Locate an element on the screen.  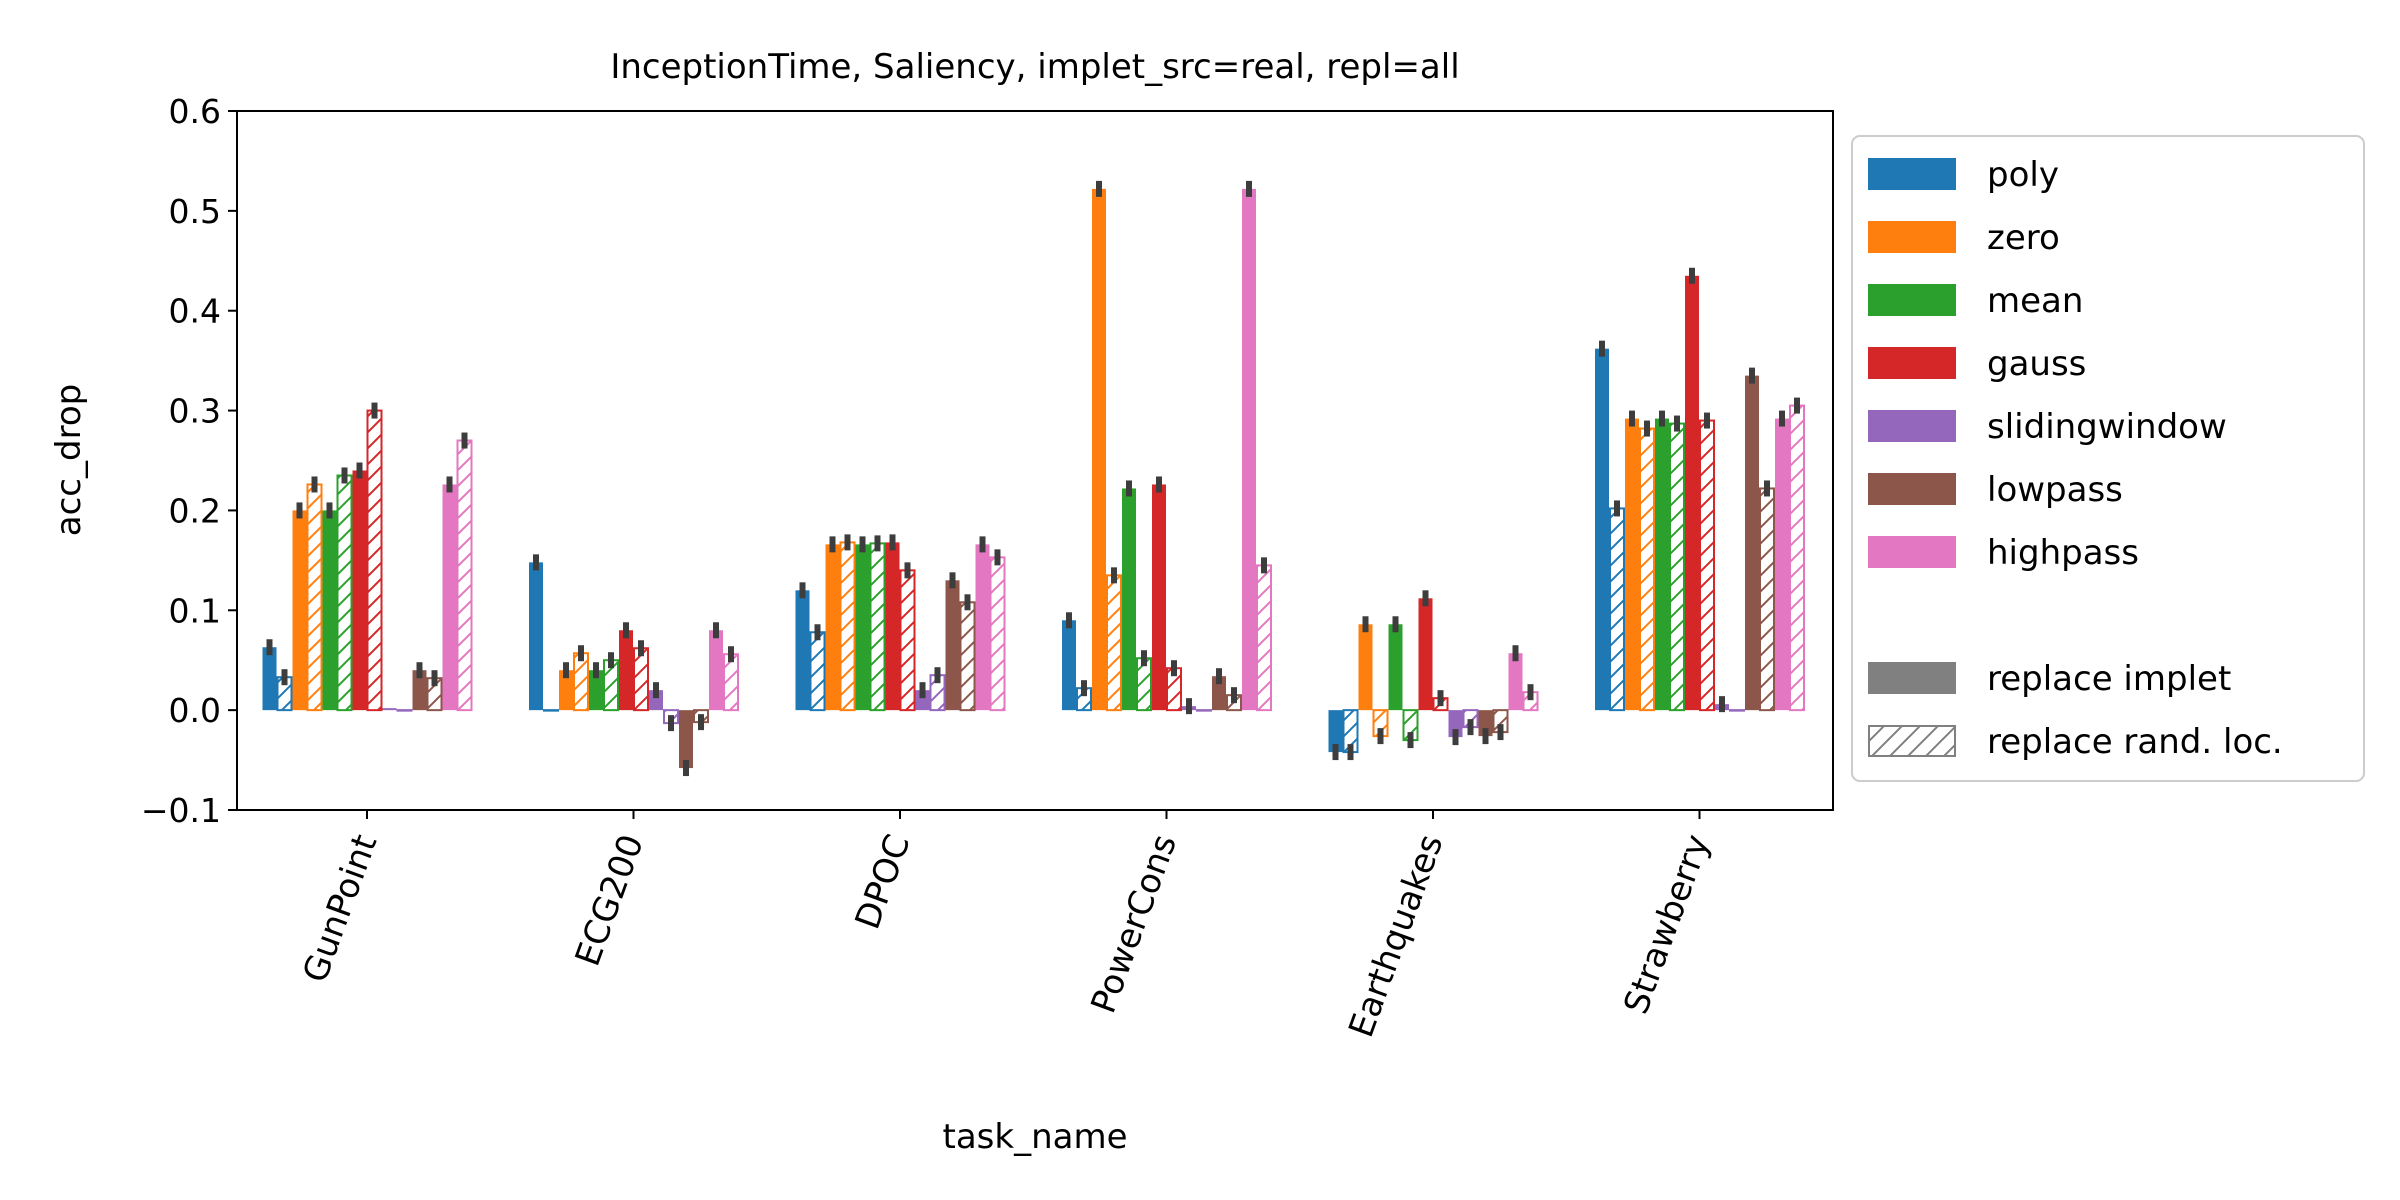
x-tick-label: ECG200 is located at coordinates (610, 900).